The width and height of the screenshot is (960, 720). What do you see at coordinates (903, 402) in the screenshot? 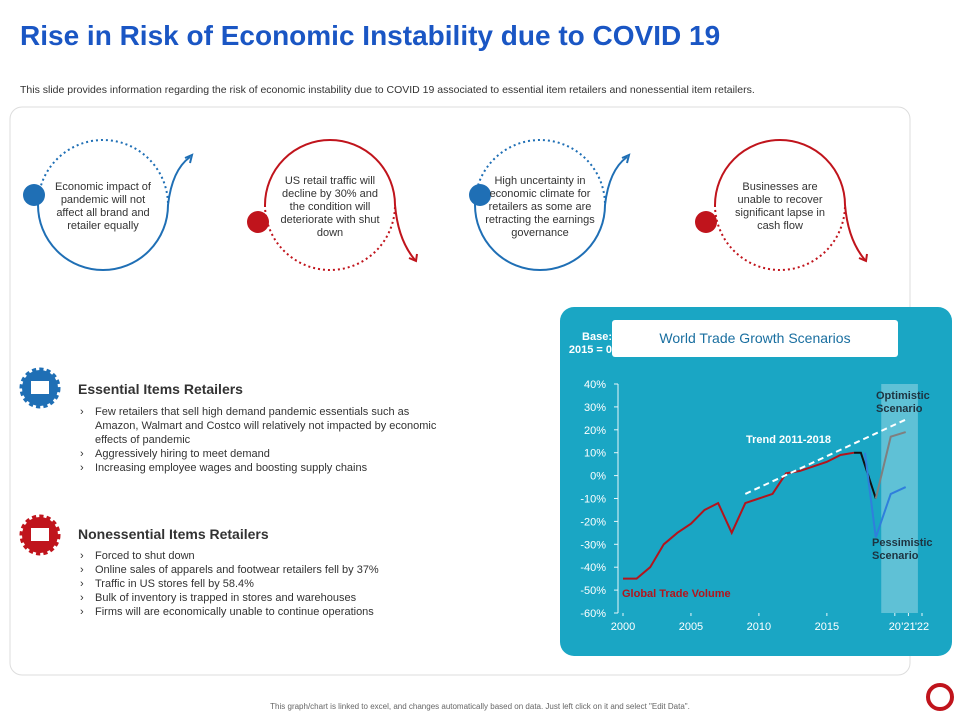
I see `series-label: Optimistic Scenario` at bounding box center [903, 402].